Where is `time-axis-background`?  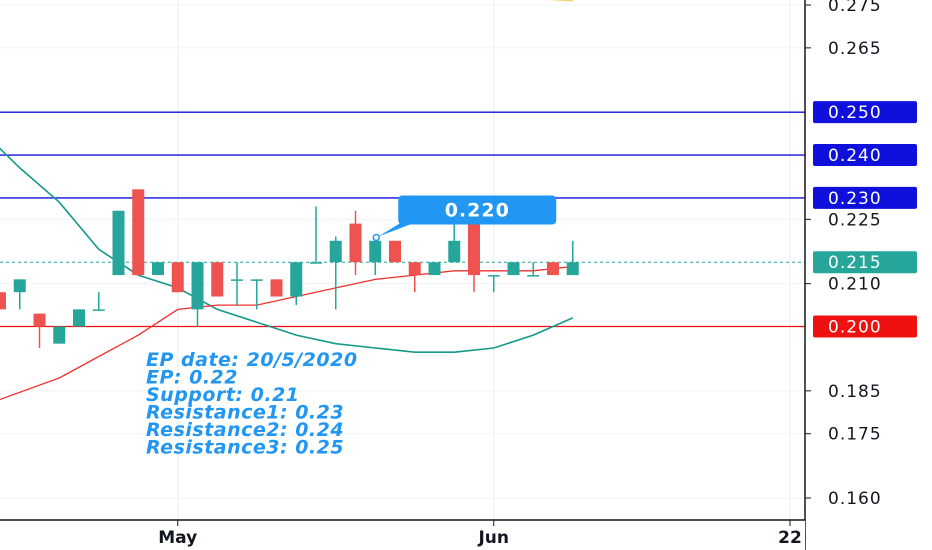
time-axis-background is located at coordinates (402, 535).